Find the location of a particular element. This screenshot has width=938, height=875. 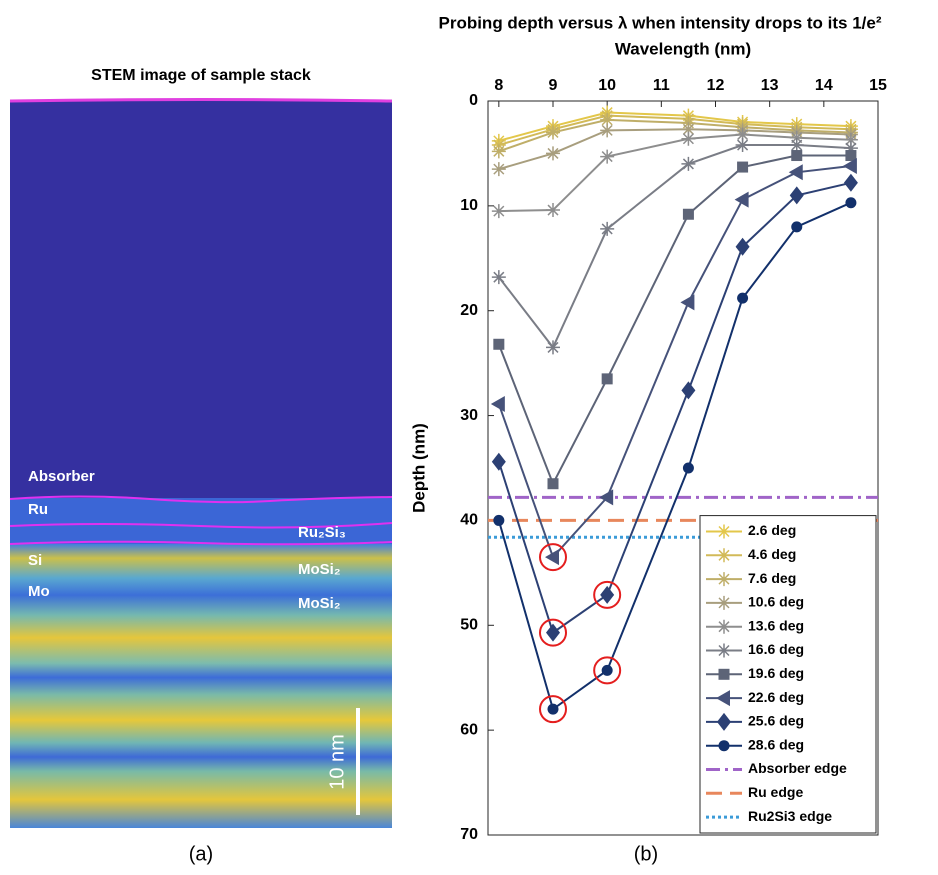

legend-label: Ru edge is located at coordinates (775, 792).